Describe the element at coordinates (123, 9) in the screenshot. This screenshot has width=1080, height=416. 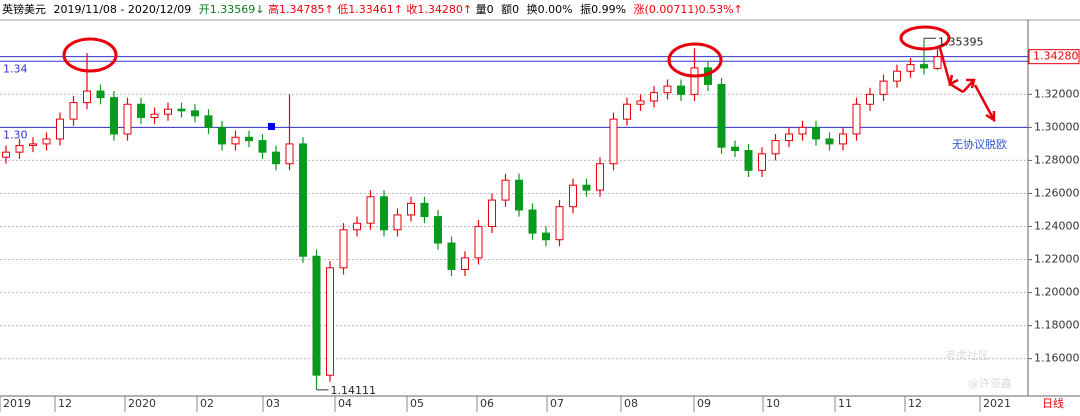
I see `range: 2019/11/08 - 2020/12/09` at that location.